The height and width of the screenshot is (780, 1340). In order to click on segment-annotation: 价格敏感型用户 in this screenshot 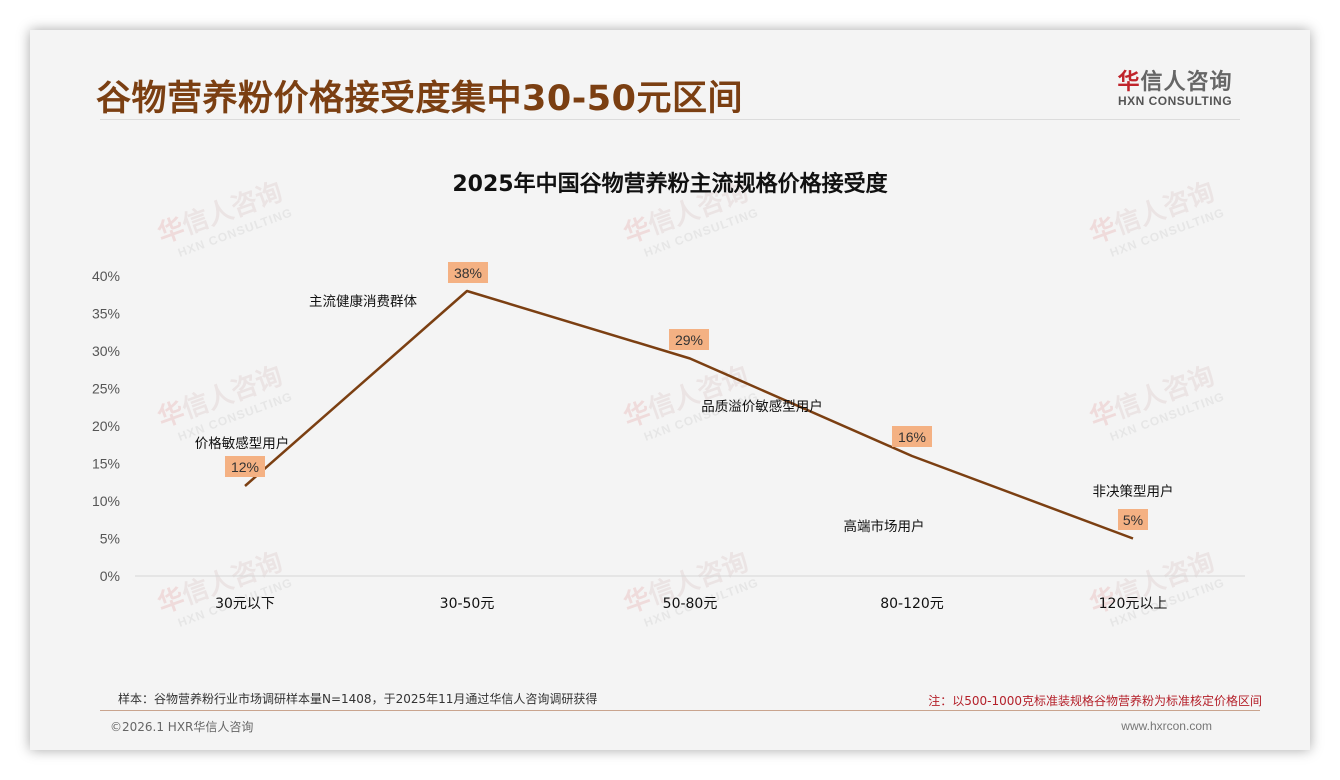, I will do `click(242, 443)`.